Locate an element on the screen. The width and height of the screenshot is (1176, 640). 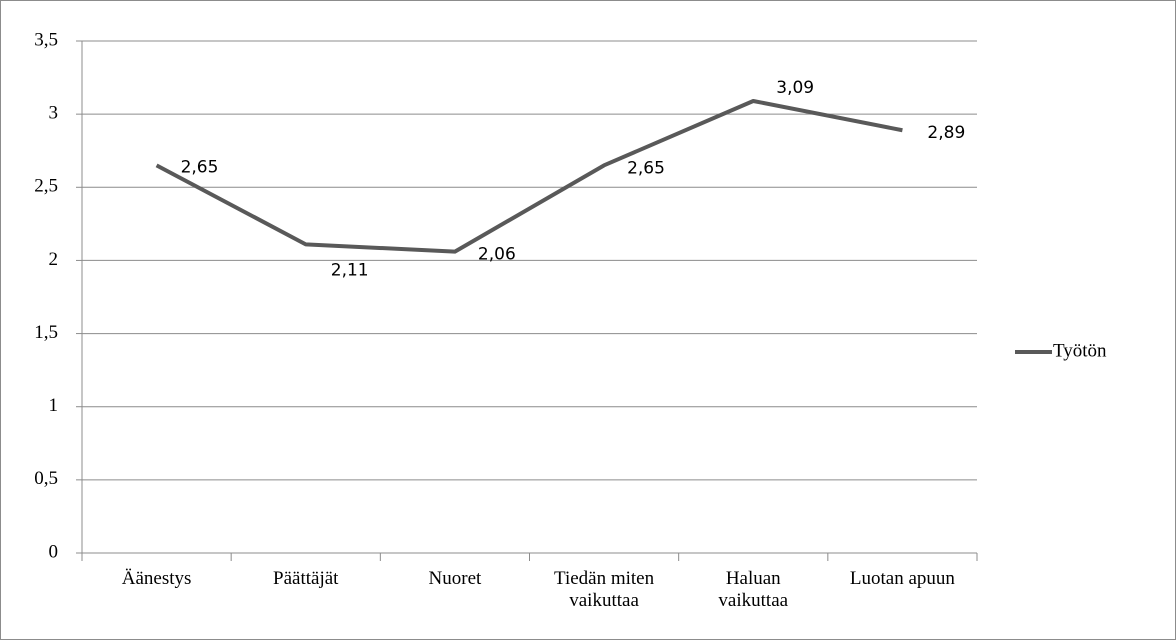
x-tick-label: Tiedän miten vaikuttaa is located at coordinates (604, 589).